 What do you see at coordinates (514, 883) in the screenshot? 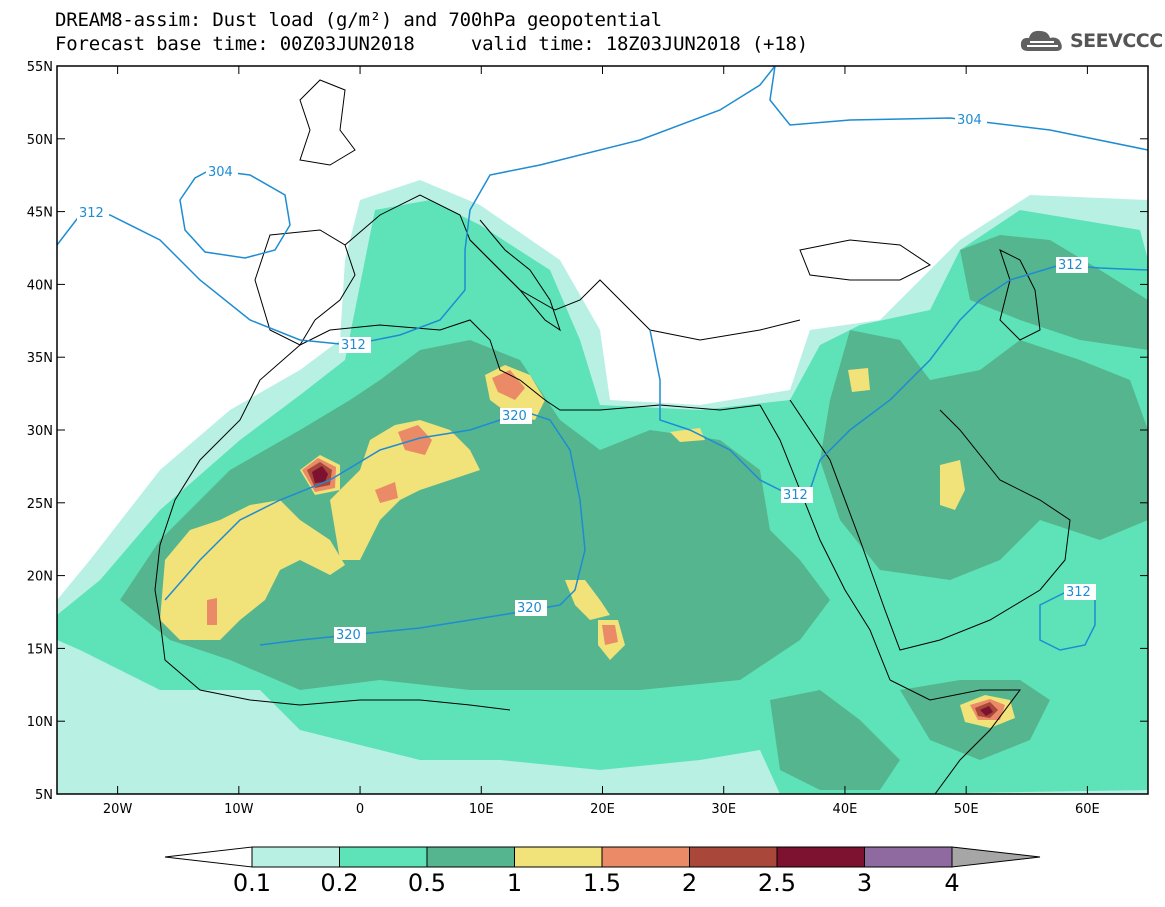
I see `colorbar-level-label: 1` at bounding box center [514, 883].